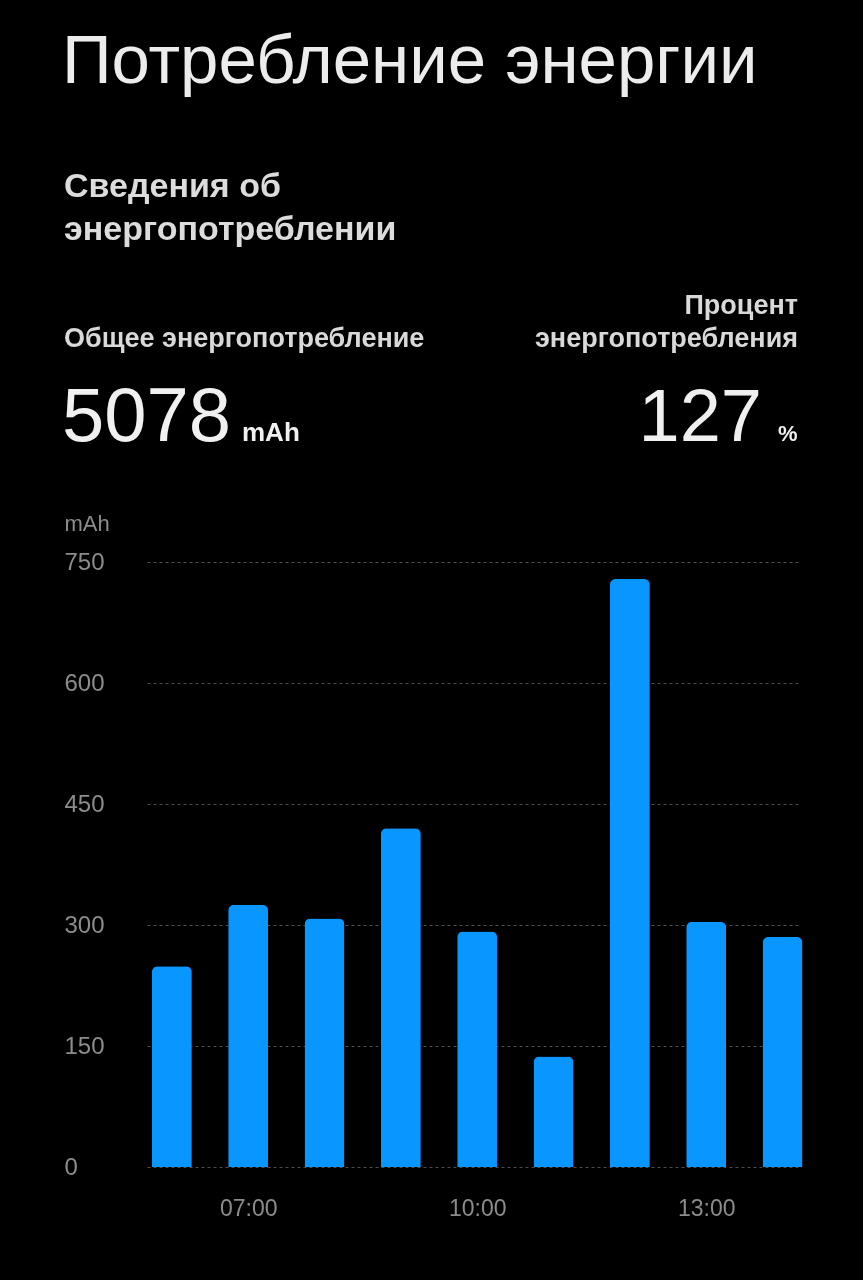 The width and height of the screenshot is (863, 1280). Describe the element at coordinates (147, 414) in the screenshot. I see `text: 5078` at that location.